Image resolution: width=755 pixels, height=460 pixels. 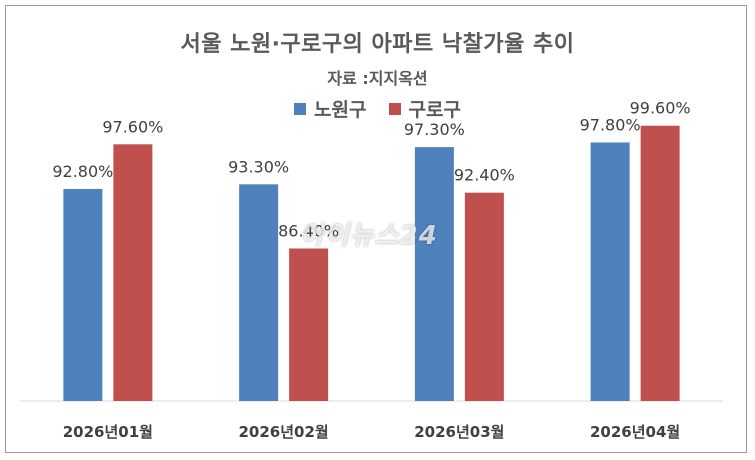 I want to click on data-label-guro-1: 97.60%, so click(x=132, y=126).